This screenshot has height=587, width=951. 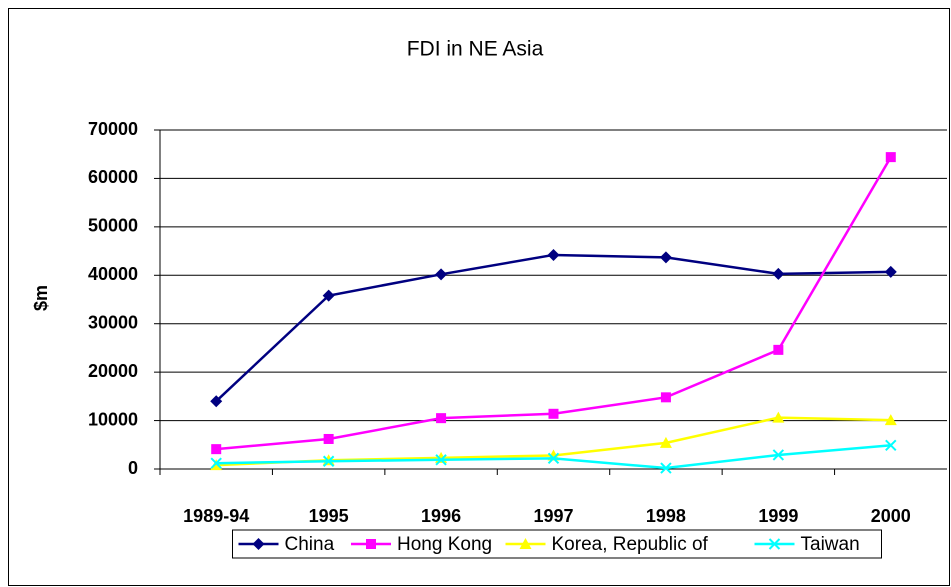 I want to click on legend-label: Hong Kong, so click(x=444, y=544).